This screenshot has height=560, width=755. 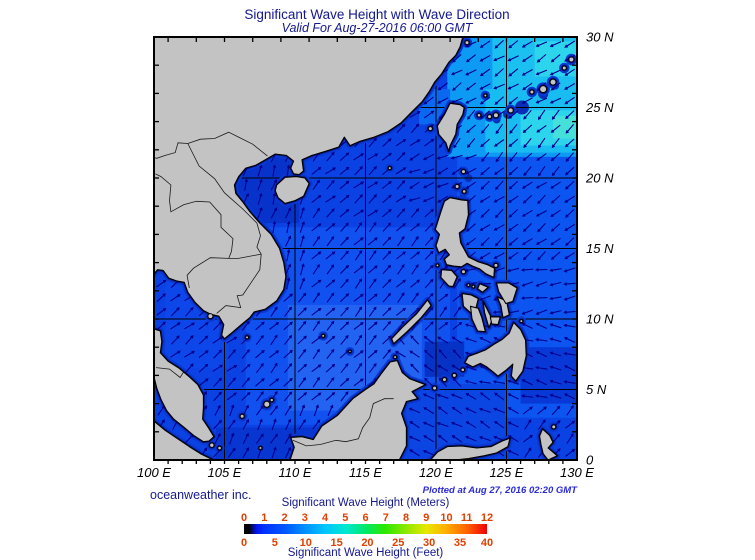 I want to click on land-borneo, so click(x=357, y=410).